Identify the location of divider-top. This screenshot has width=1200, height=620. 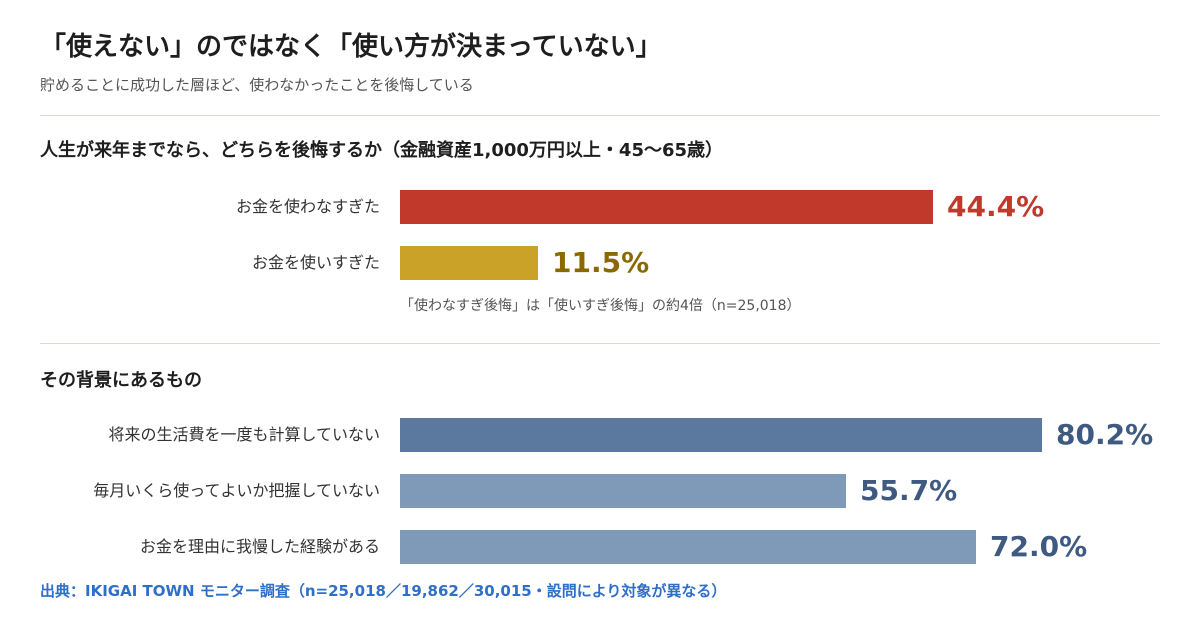
(600, 115).